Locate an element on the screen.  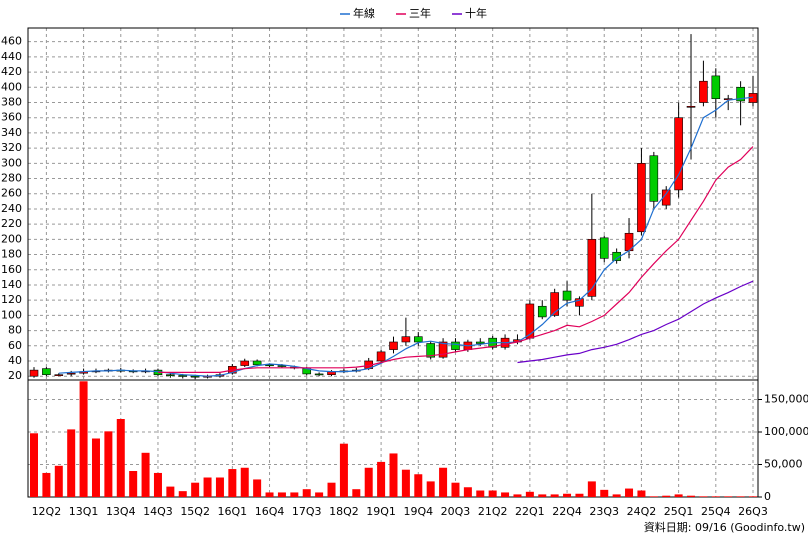
y-tick-label: 120 is located at coordinates (11, 299).